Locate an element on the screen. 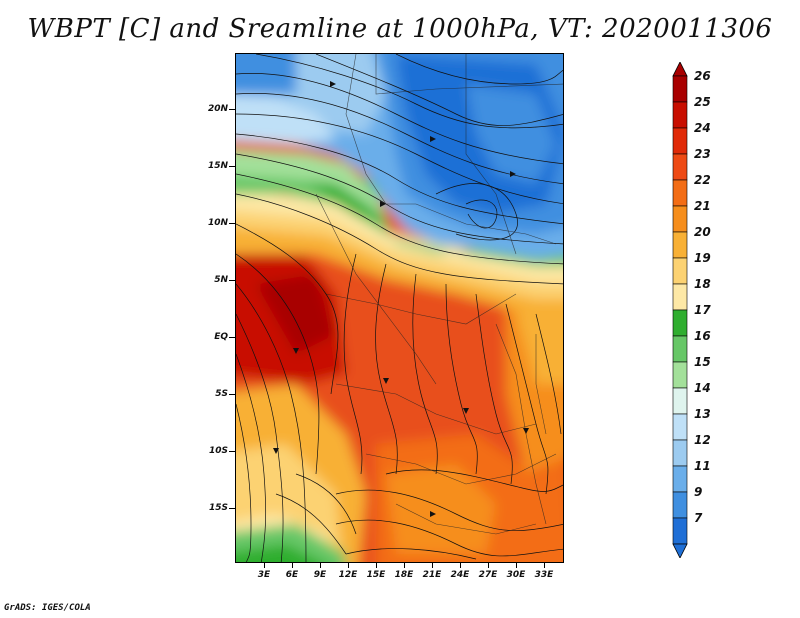 The height and width of the screenshot is (618, 800). colorbar-label: 22 is located at coordinates (702, 180).